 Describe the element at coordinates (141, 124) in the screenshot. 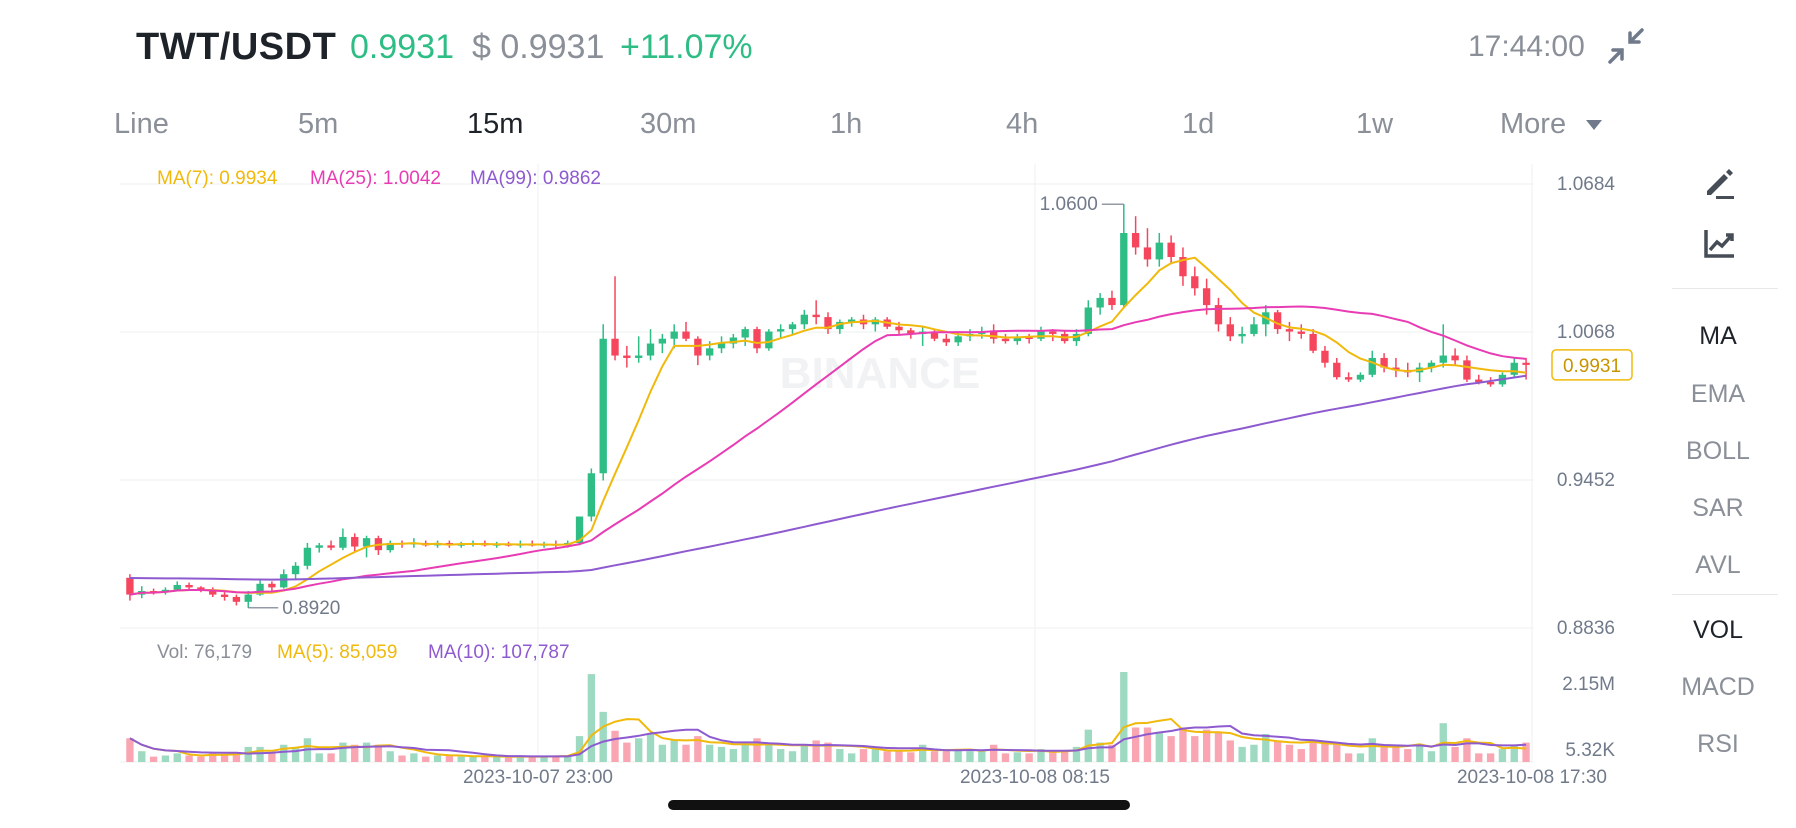

I see `tab-line: Line` at that location.